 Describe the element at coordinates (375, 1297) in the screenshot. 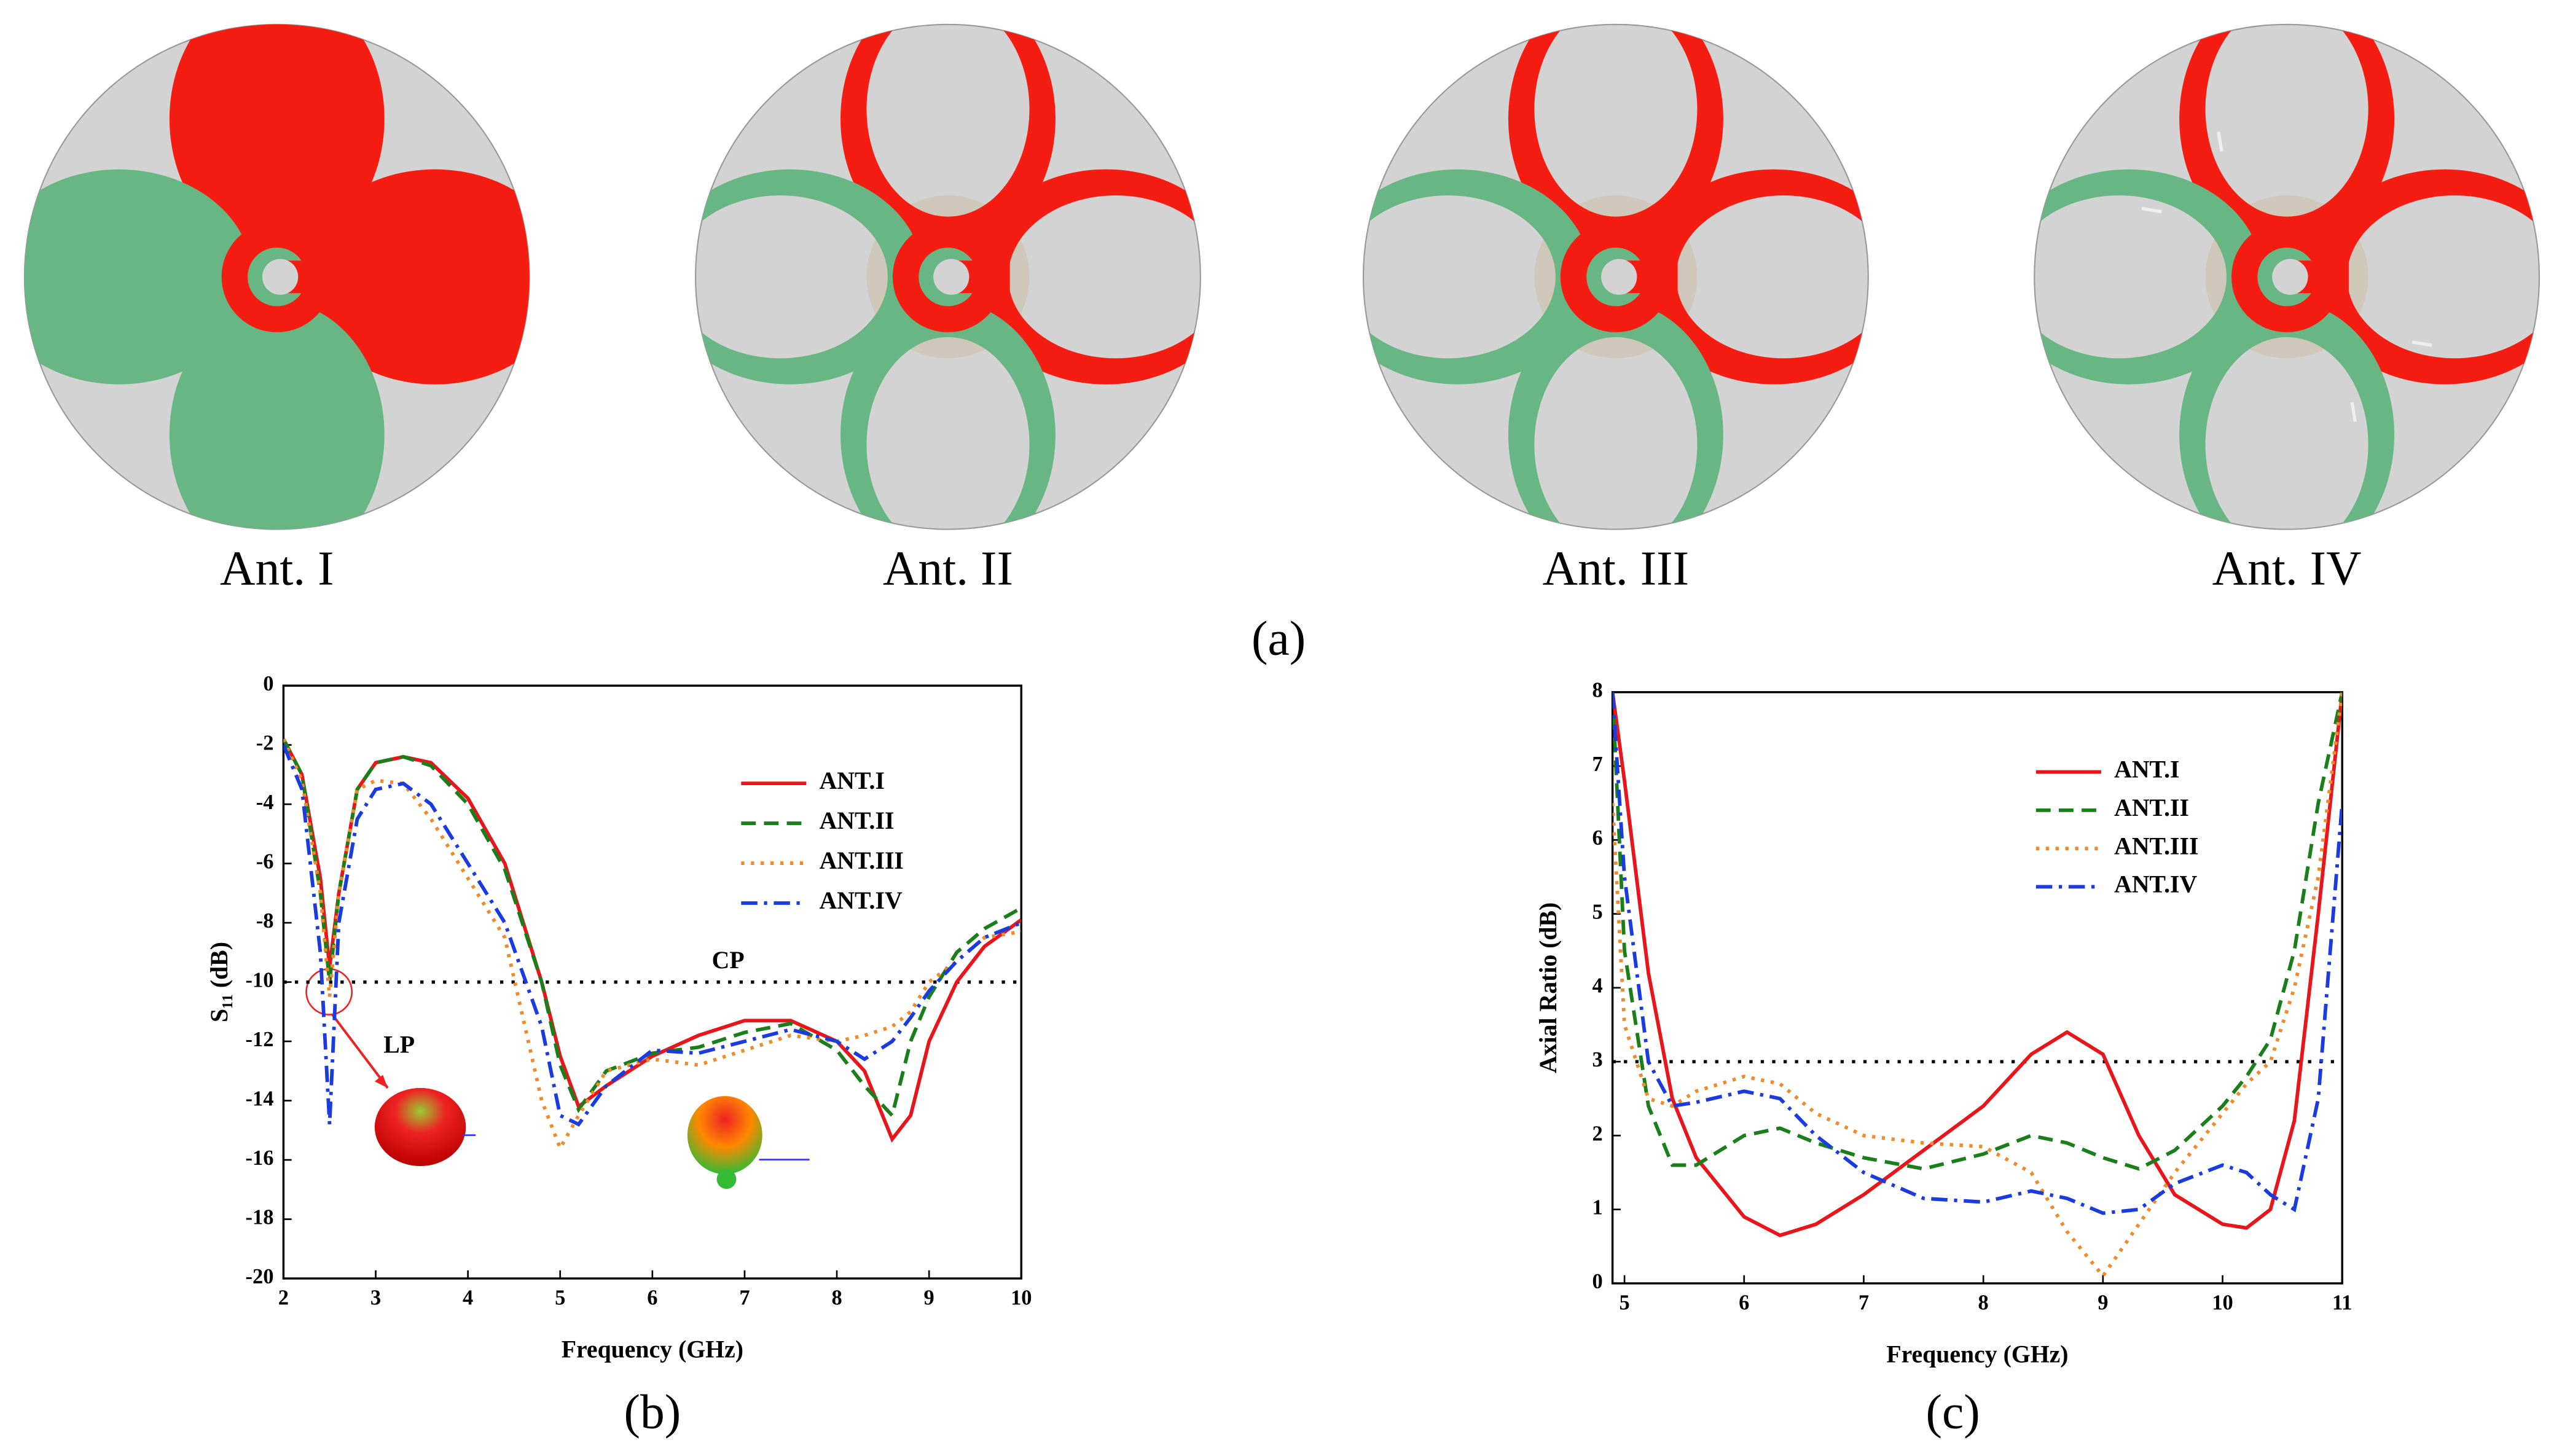

I see `x-tick-label: 3` at that location.